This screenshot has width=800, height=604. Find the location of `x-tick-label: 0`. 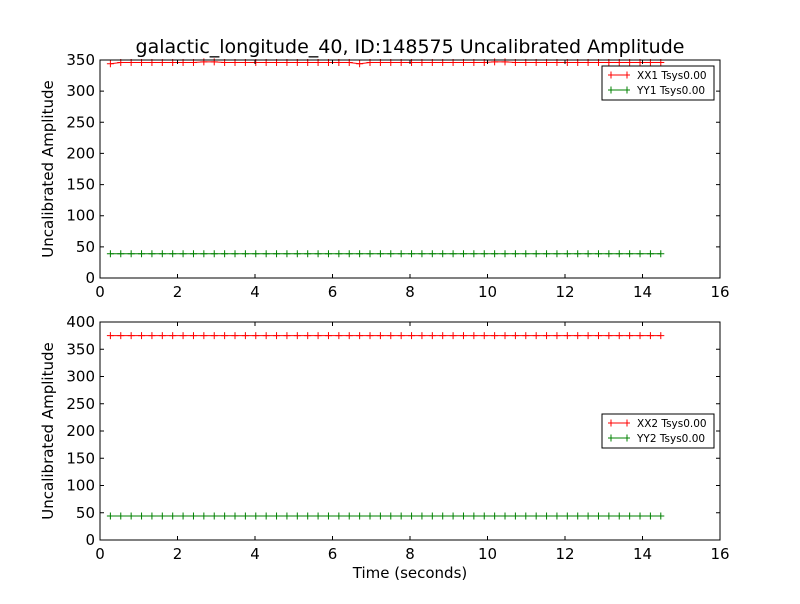

x-tick-label: 0 is located at coordinates (100, 554).